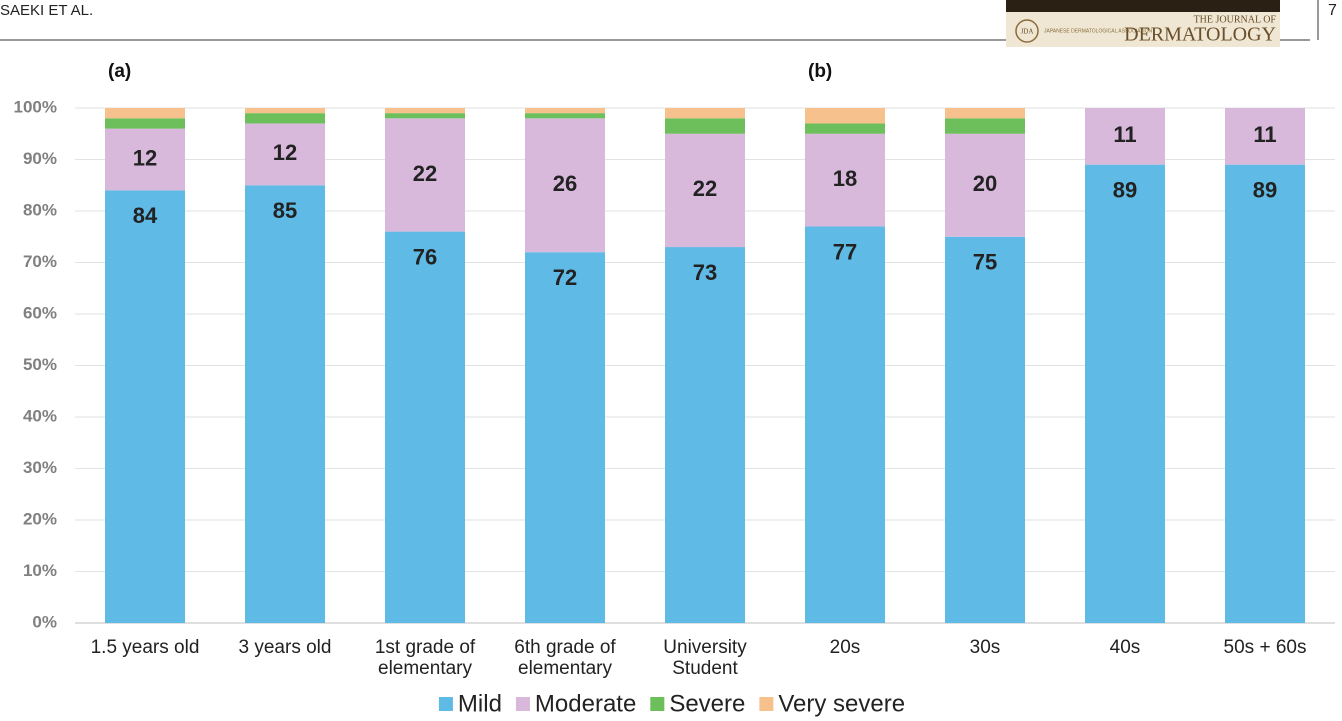 Image resolution: width=1342 pixels, height=721 pixels. I want to click on x-tick-label: 6th grade of elementary, so click(565, 658).